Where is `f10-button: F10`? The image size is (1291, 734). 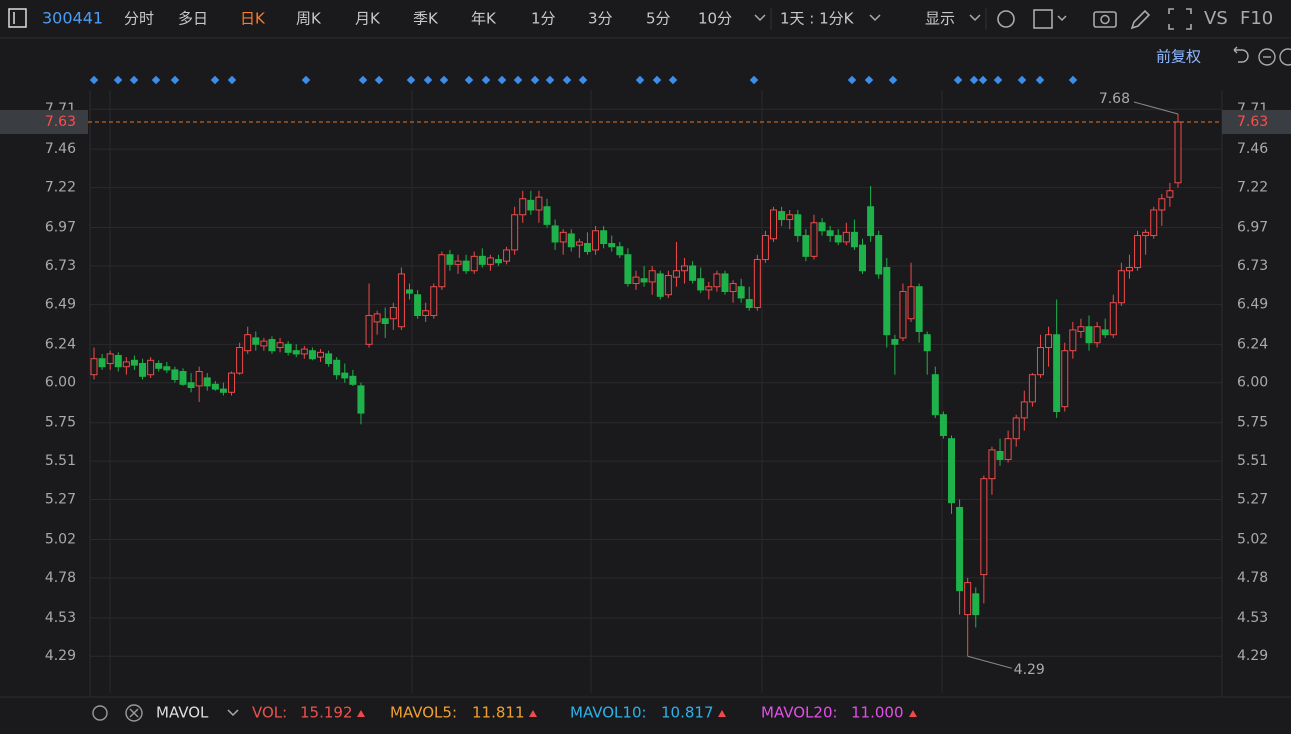 f10-button: F10 is located at coordinates (1256, 18).